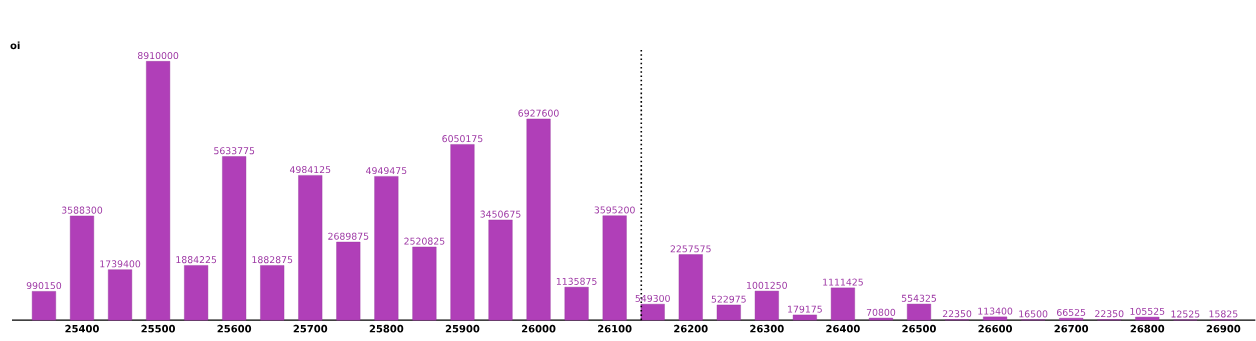 The width and height of the screenshot is (1256, 341). What do you see at coordinates (1071, 312) in the screenshot?
I see `data-label: 66525` at bounding box center [1071, 312].